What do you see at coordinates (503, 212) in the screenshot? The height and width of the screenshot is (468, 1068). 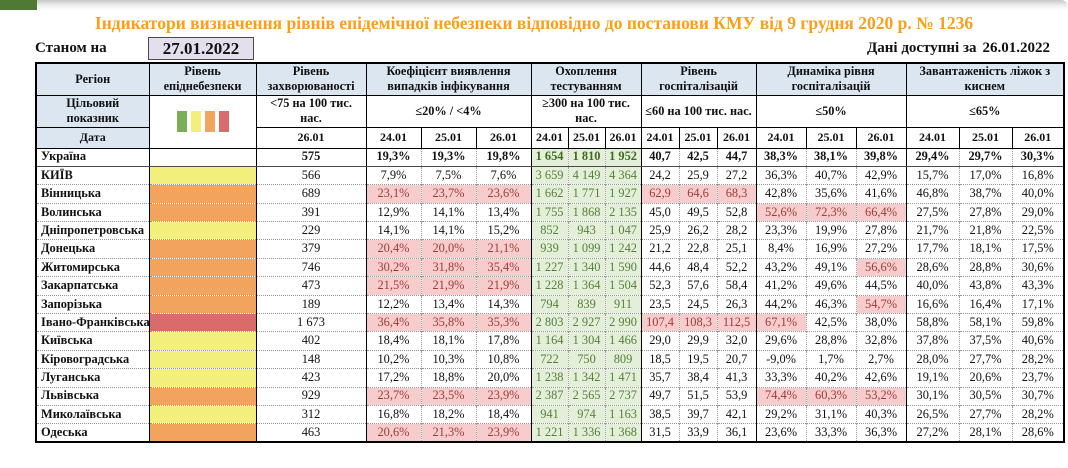 I see `detection-value: 13,4%` at bounding box center [503, 212].